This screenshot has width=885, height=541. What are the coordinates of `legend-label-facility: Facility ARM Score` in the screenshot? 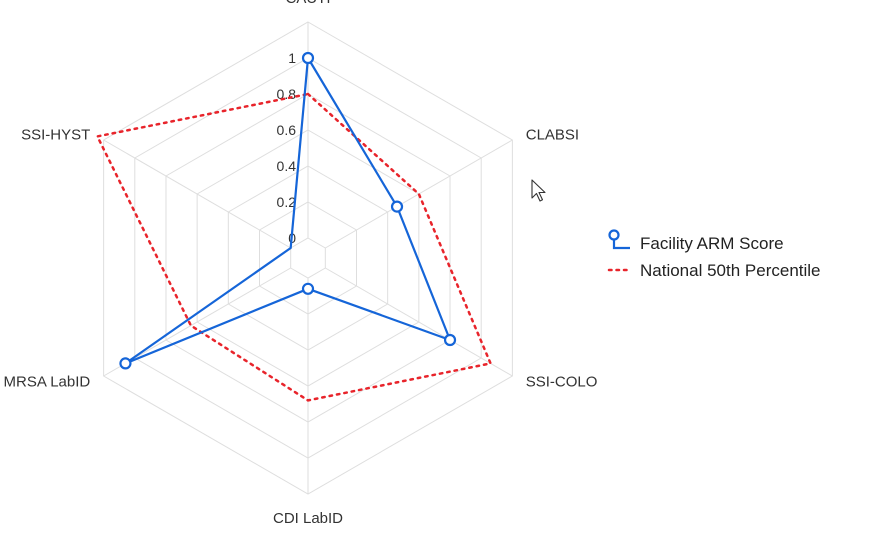 It's located at (712, 243).